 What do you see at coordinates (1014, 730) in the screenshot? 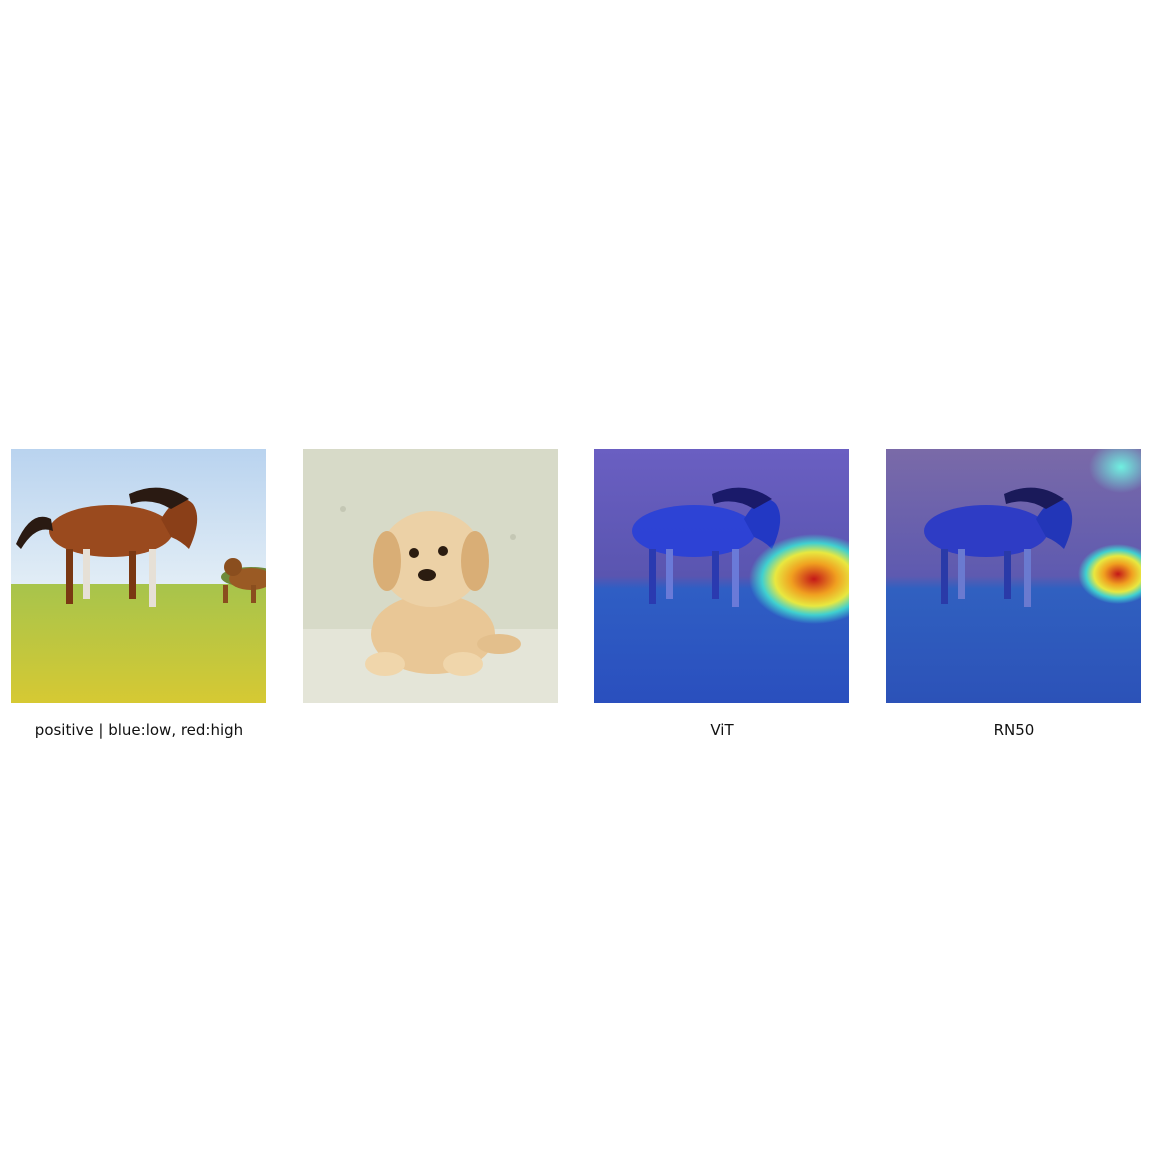
I see `caption-rn50: RN50` at bounding box center [1014, 730].